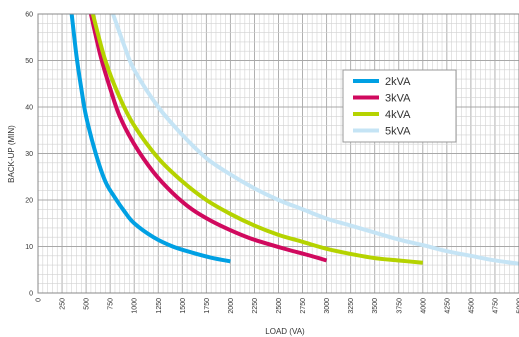  I want to click on x-tick-label: 1500, so click(183, 306).